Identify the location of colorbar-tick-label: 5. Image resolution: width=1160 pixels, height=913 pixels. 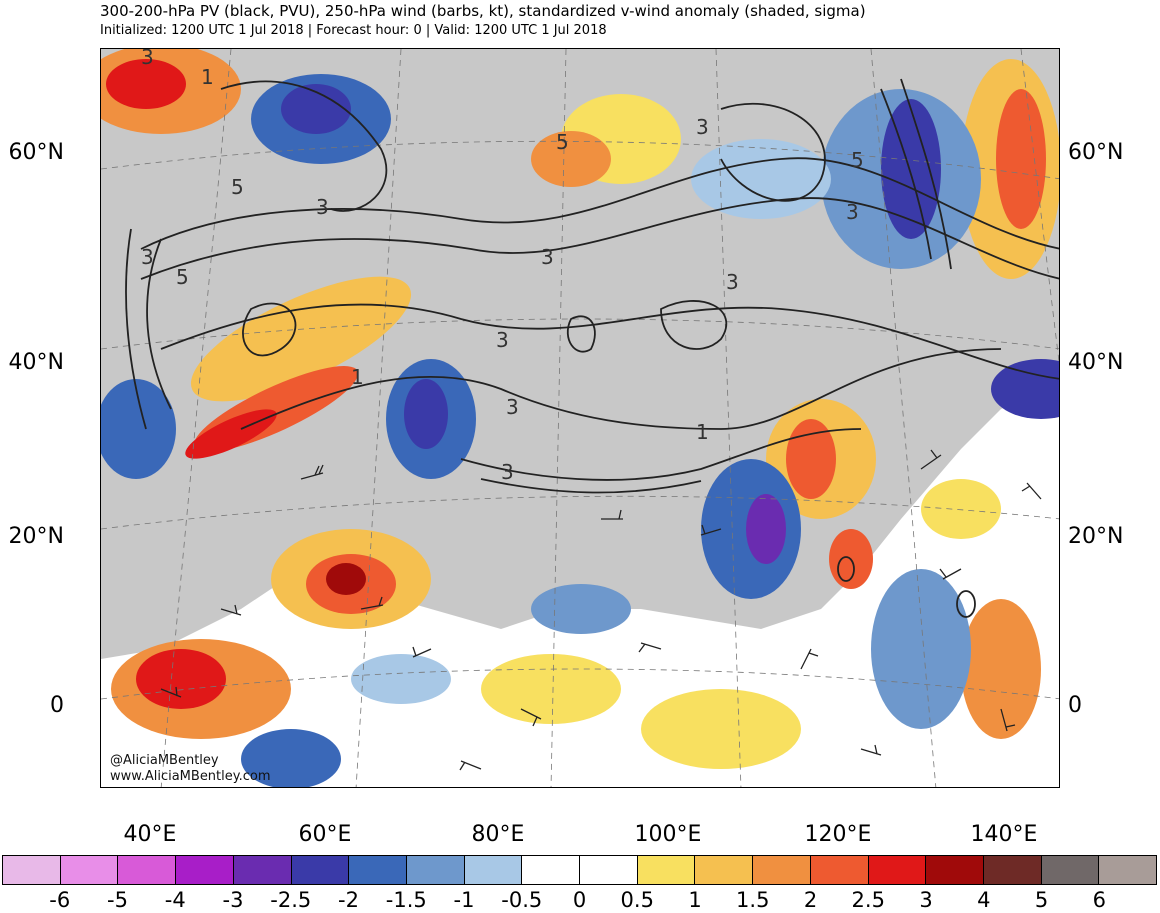
(1041, 900).